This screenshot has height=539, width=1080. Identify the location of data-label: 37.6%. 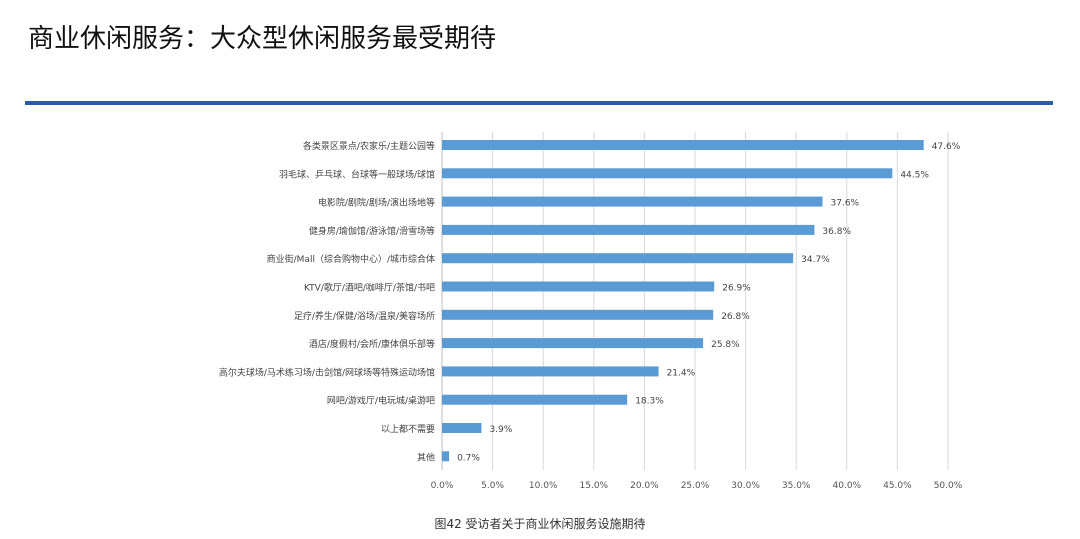
(845, 204).